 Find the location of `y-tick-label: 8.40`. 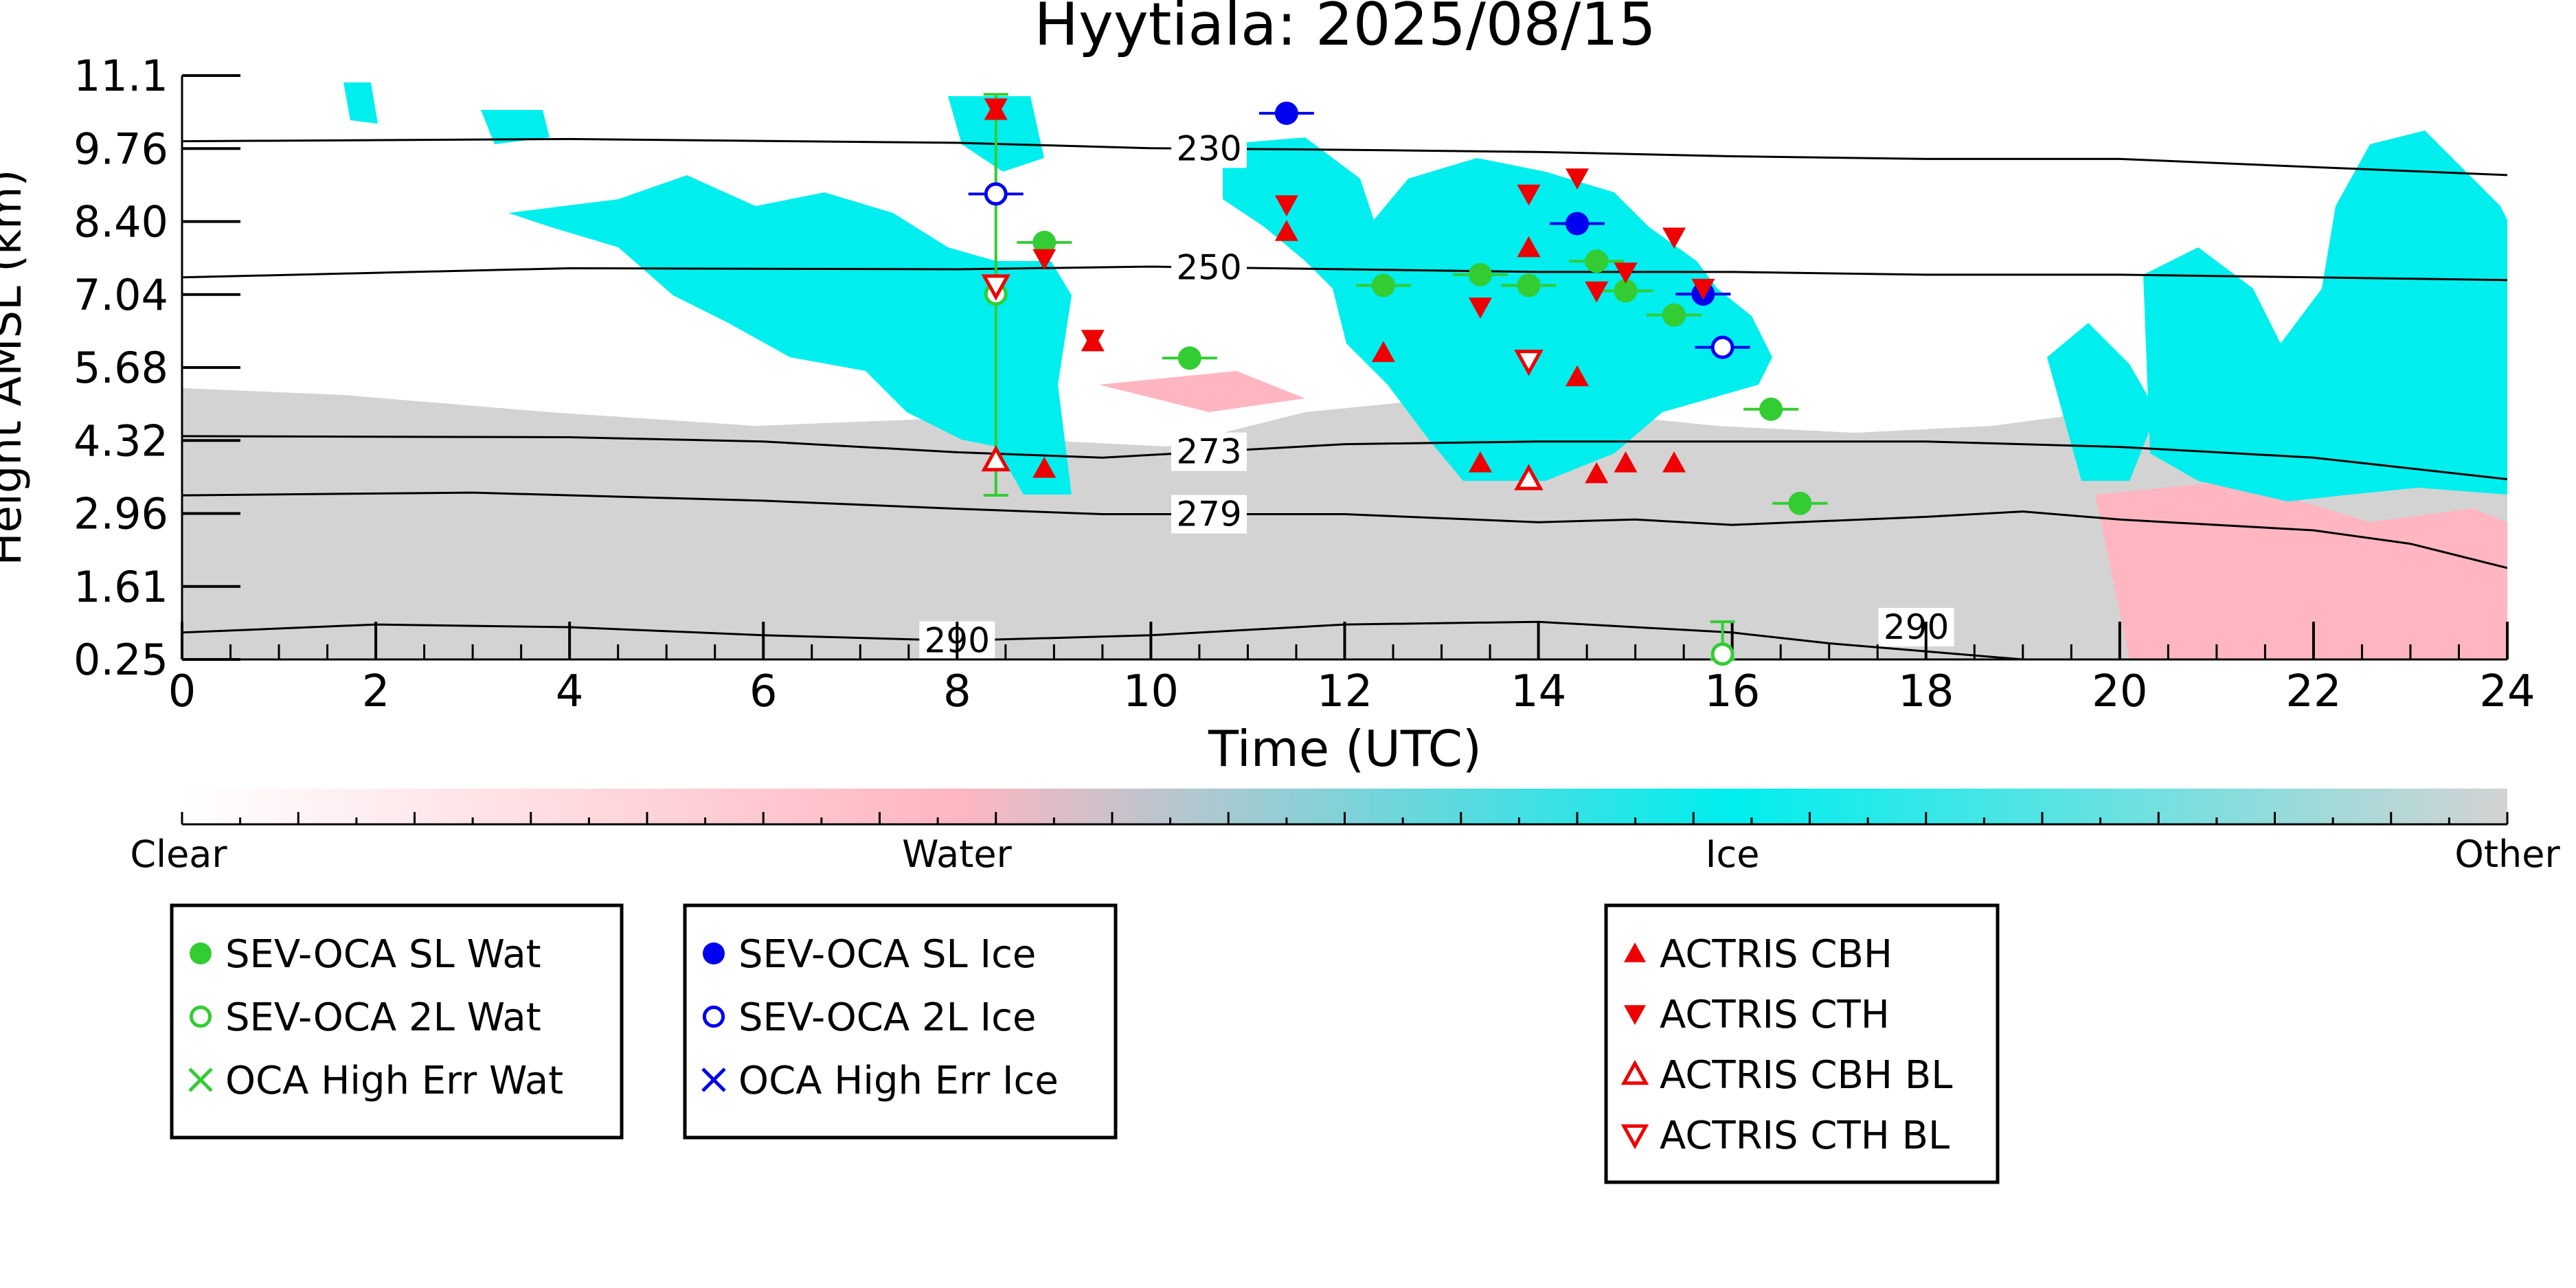

y-tick-label: 8.40 is located at coordinates (121, 222).